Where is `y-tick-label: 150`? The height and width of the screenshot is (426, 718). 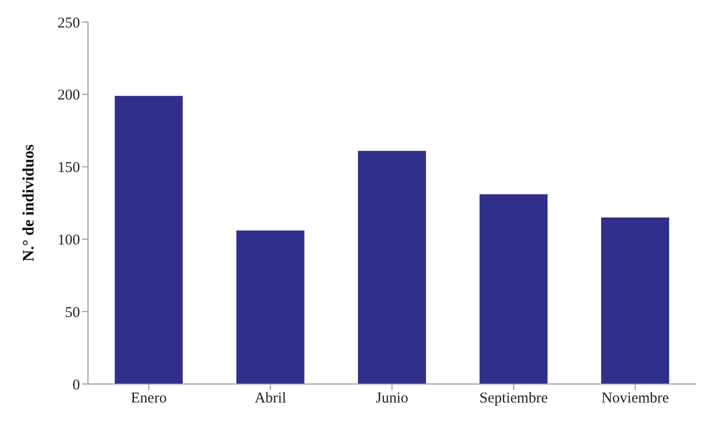
y-tick-label: 150 is located at coordinates (69, 168).